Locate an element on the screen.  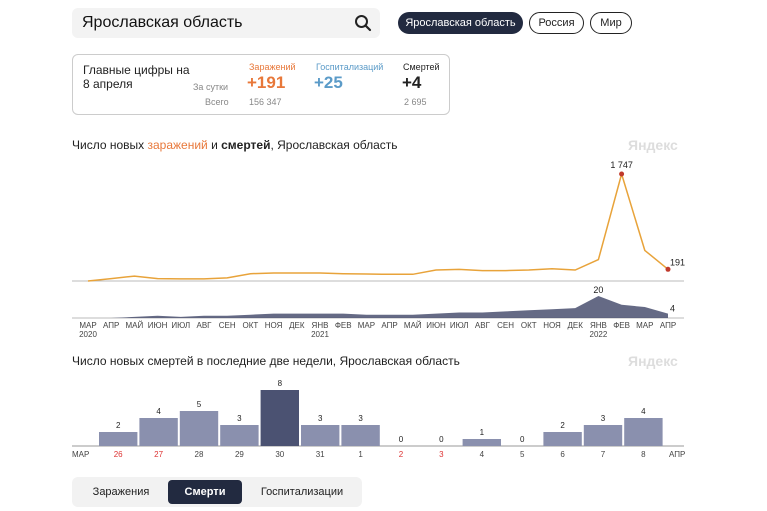
chart1-title-deaths: смертей is located at coordinates (246, 145).